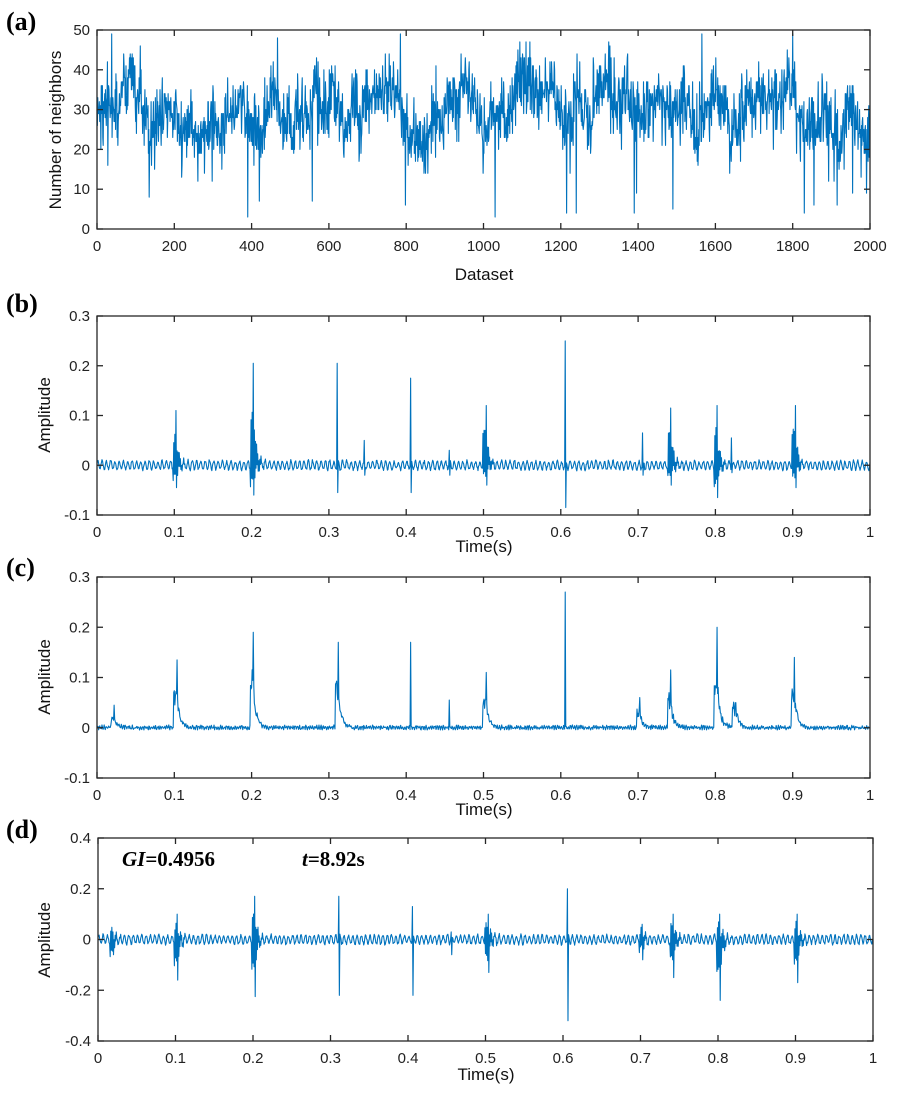 This screenshot has height=1103, width=898. What do you see at coordinates (715, 246) in the screenshot?
I see `x-tick-label: 1600` at bounding box center [715, 246].